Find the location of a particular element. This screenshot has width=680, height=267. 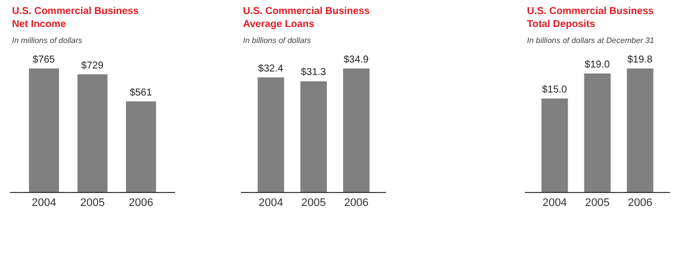

chart-title: U.S. Commercial Business Total Deposits is located at coordinates (590, 18).